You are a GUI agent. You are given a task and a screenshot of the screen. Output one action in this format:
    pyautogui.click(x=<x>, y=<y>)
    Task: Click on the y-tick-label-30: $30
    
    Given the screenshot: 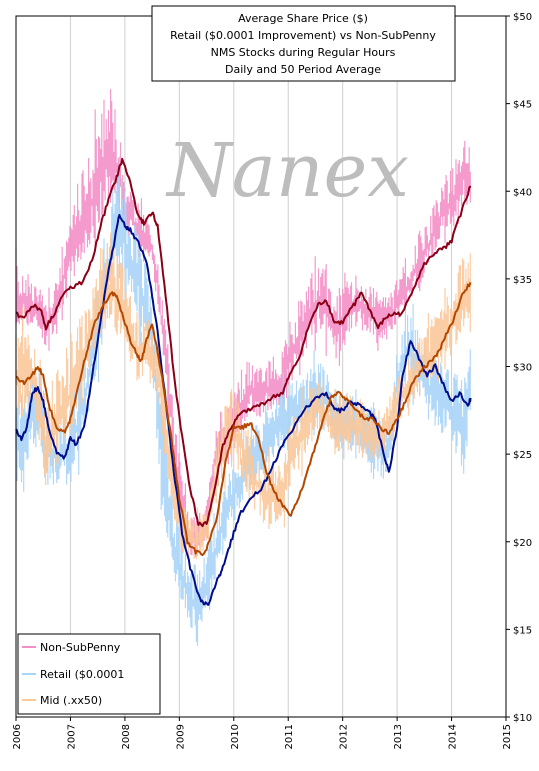 What is the action you would take?
    pyautogui.click(x=522, y=368)
    